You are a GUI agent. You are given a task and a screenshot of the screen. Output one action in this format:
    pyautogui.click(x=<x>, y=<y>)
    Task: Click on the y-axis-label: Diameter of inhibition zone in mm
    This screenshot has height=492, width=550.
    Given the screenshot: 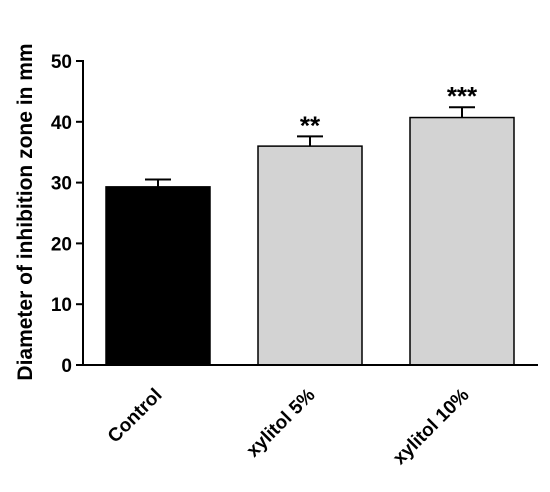 What is the action you would take?
    pyautogui.click(x=25, y=211)
    